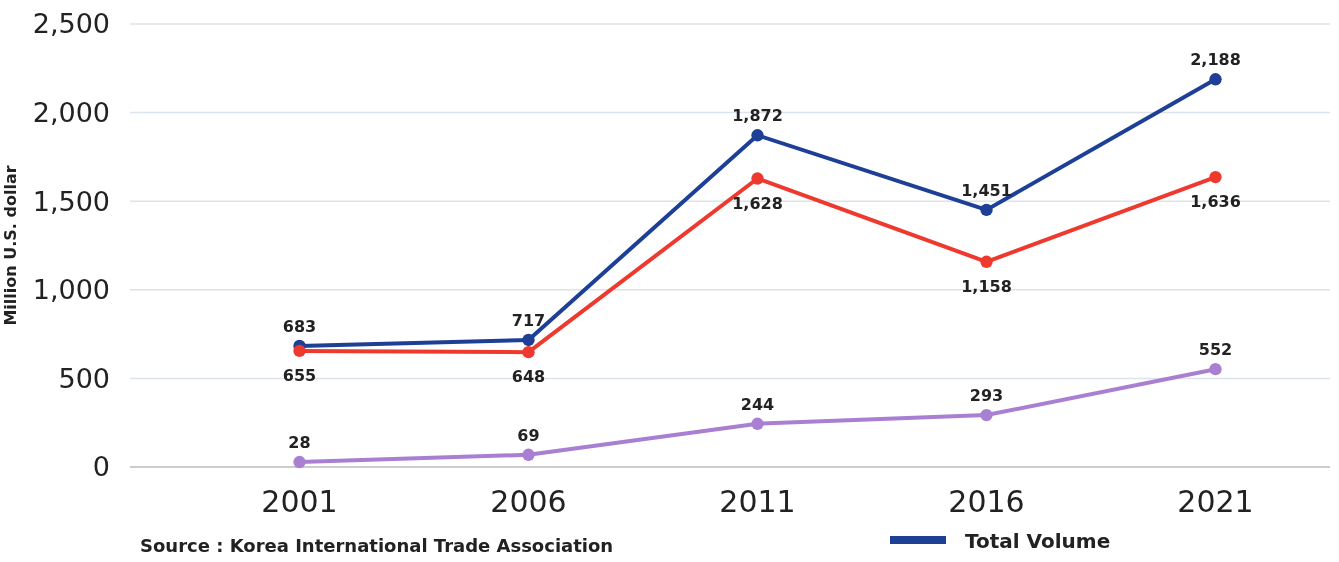 This screenshot has width=1339, height=562. Describe the element at coordinates (299, 443) in the screenshot. I see `data-label: 28` at that location.